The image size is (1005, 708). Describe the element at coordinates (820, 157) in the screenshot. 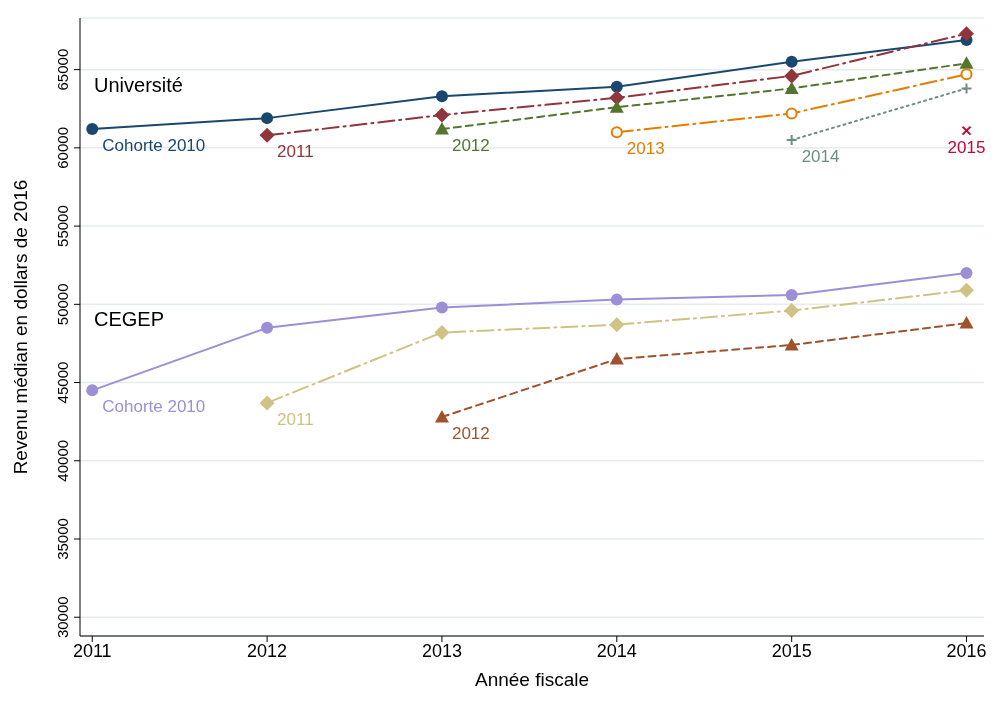

I see `series-label: 2014` at that location.